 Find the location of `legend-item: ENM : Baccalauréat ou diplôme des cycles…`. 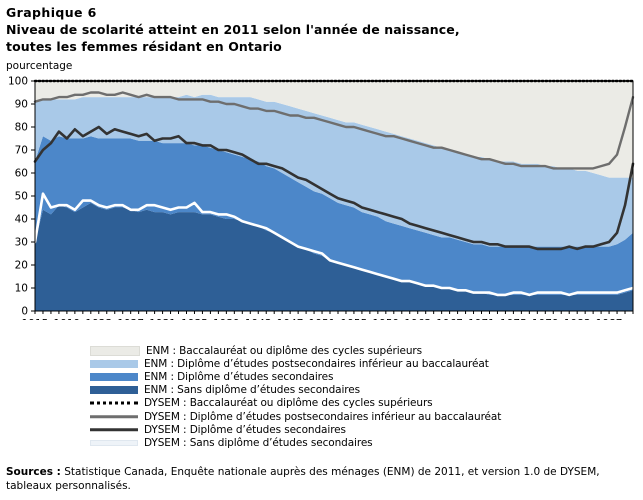

legend-item: ENM : Baccalauréat ou diplôme des cycles… is located at coordinates (366, 350).